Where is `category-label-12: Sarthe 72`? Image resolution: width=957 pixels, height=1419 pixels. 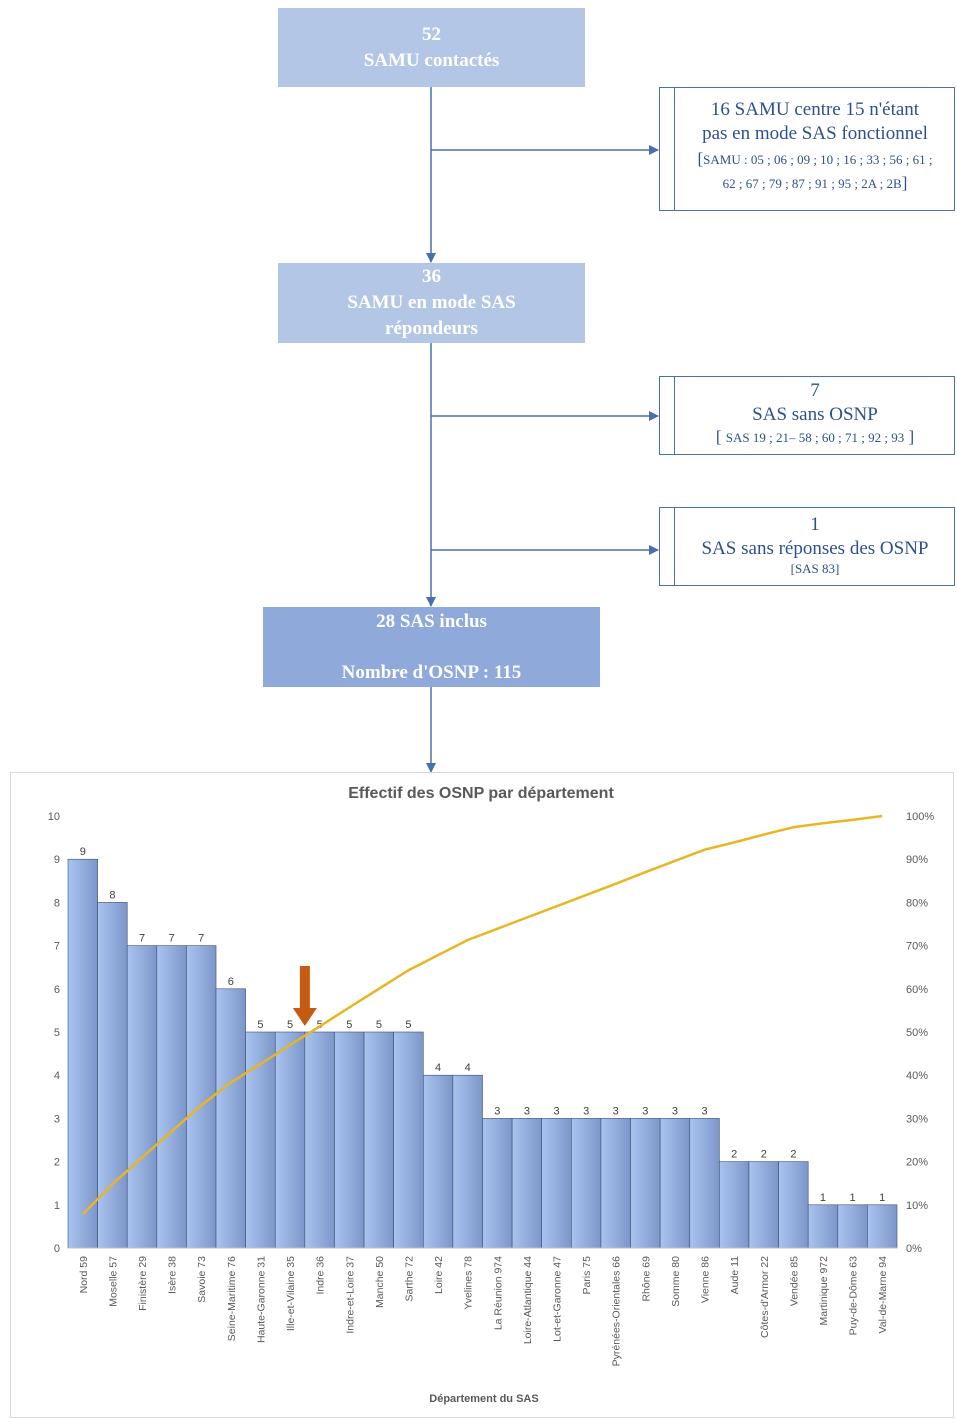 category-label-12: Sarthe 72 is located at coordinates (409, 1279).